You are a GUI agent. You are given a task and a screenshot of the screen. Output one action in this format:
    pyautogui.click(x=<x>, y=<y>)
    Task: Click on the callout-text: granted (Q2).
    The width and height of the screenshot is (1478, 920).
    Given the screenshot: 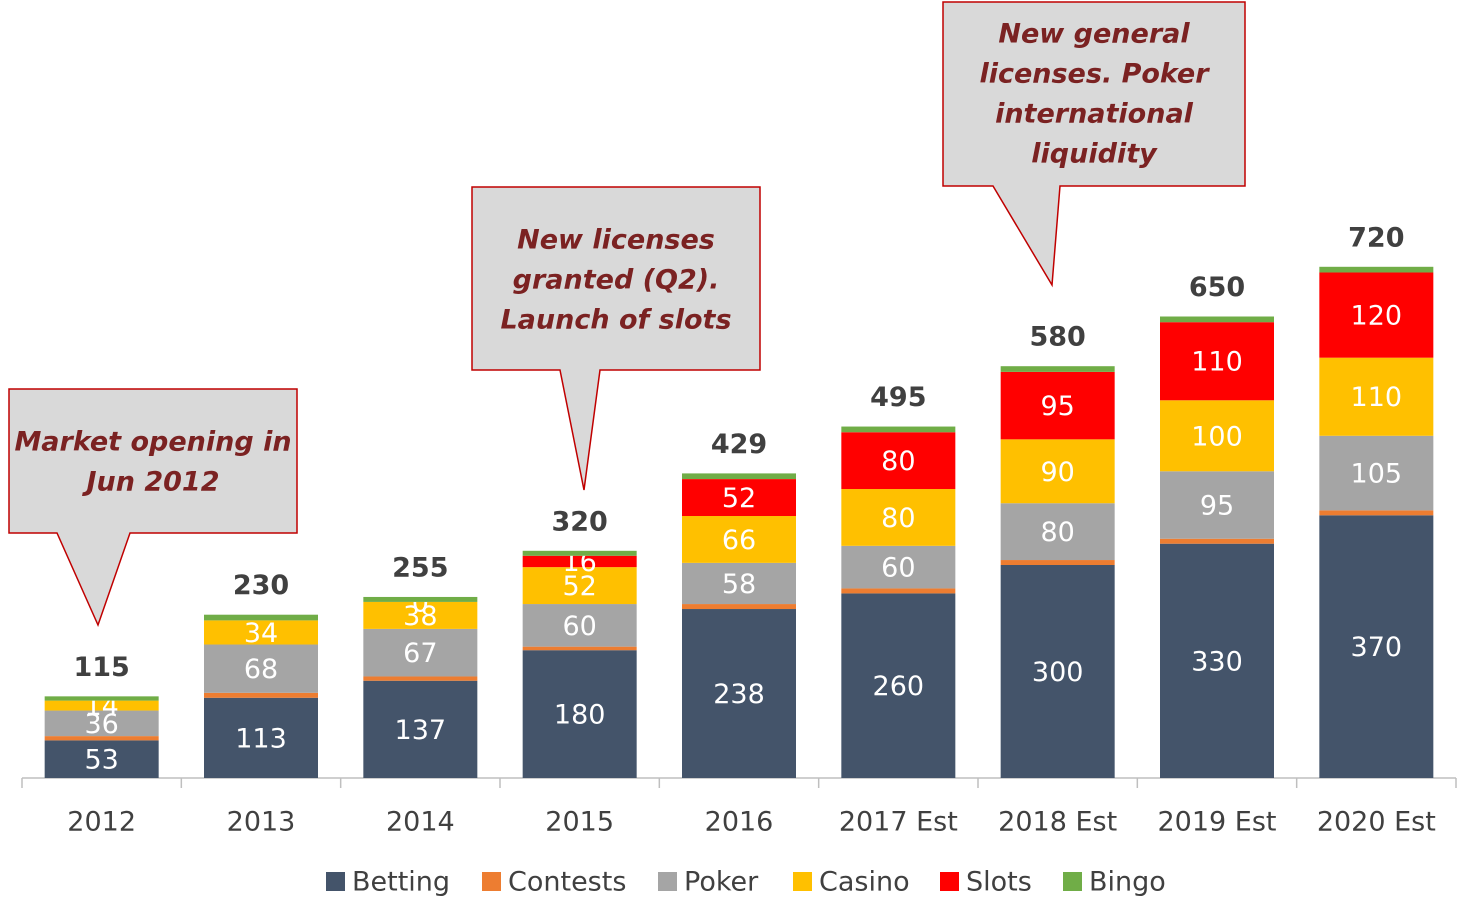 What is the action you would take?
    pyautogui.click(x=616, y=280)
    